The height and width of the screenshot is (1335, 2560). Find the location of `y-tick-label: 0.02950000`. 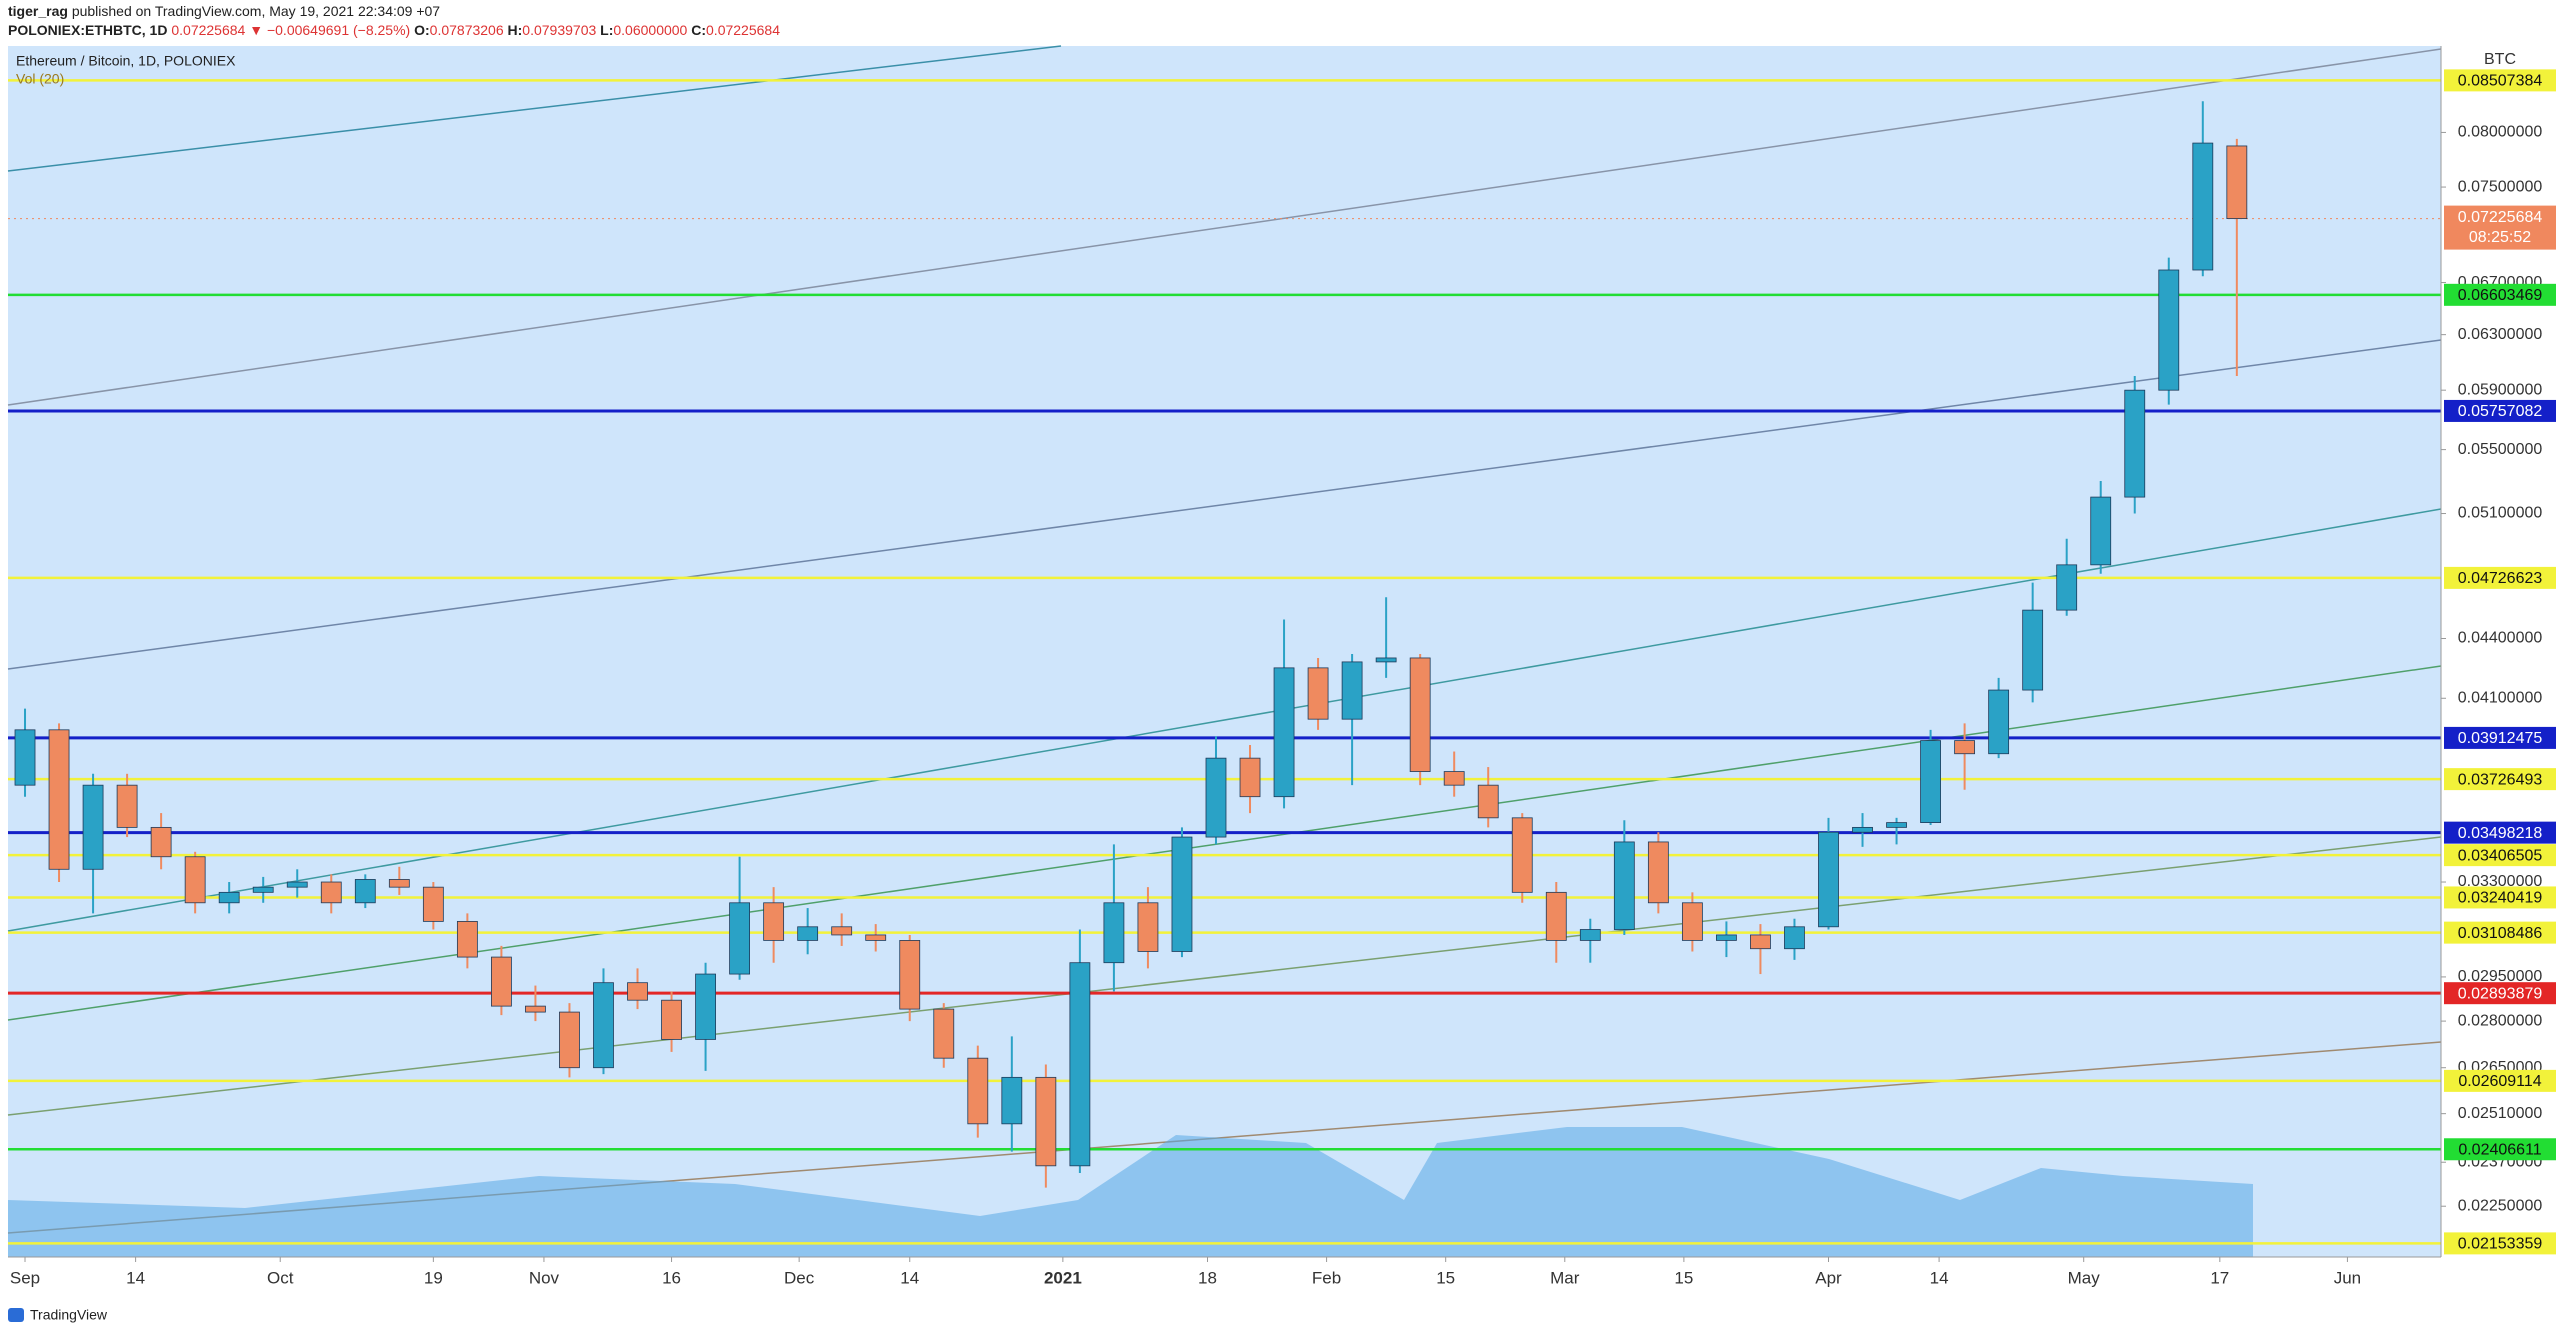

y-tick-label: 0.02950000 is located at coordinates (2500, 976).